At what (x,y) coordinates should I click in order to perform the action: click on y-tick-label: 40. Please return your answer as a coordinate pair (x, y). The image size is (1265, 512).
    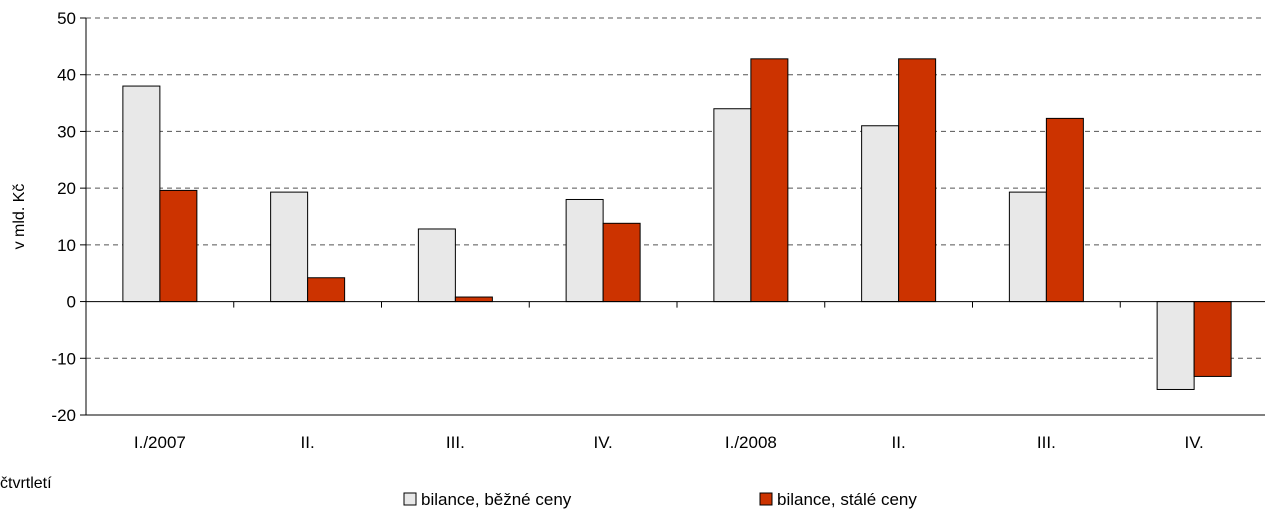
    Looking at the image, I should click on (66, 75).